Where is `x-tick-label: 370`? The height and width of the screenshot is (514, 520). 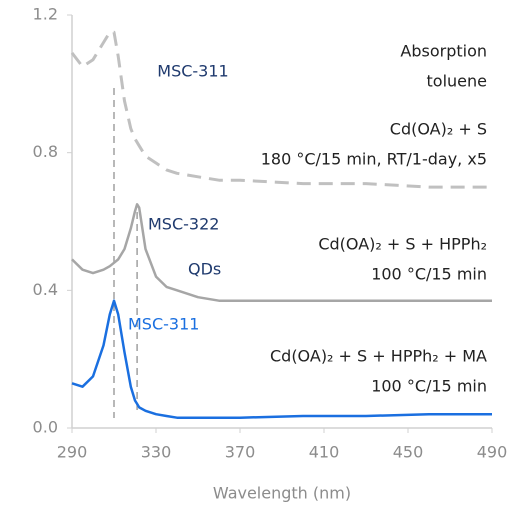
x-tick-label: 370 is located at coordinates (240, 452).